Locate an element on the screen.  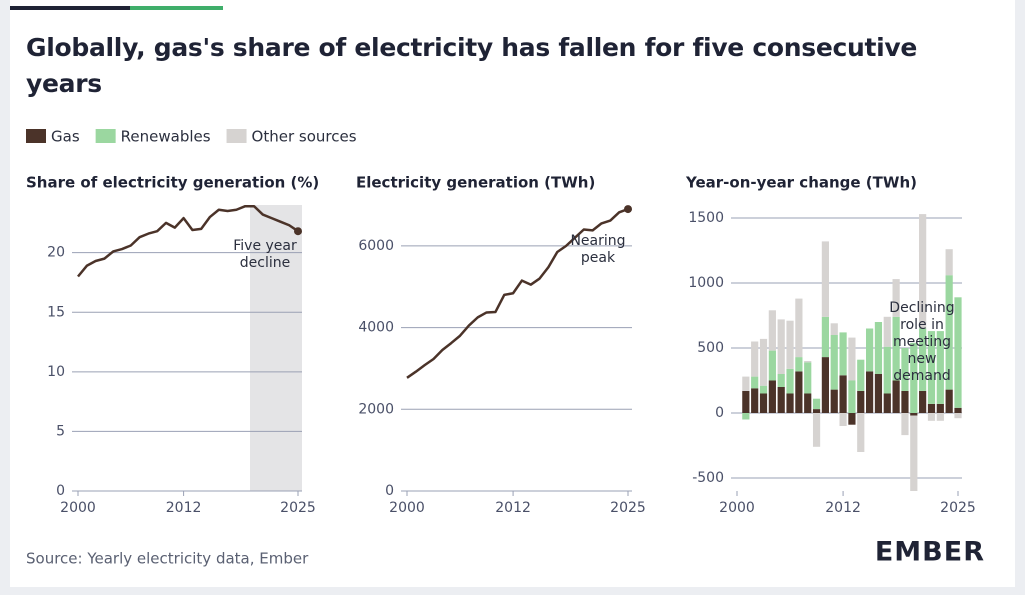
annotation: new is located at coordinates (922, 359).